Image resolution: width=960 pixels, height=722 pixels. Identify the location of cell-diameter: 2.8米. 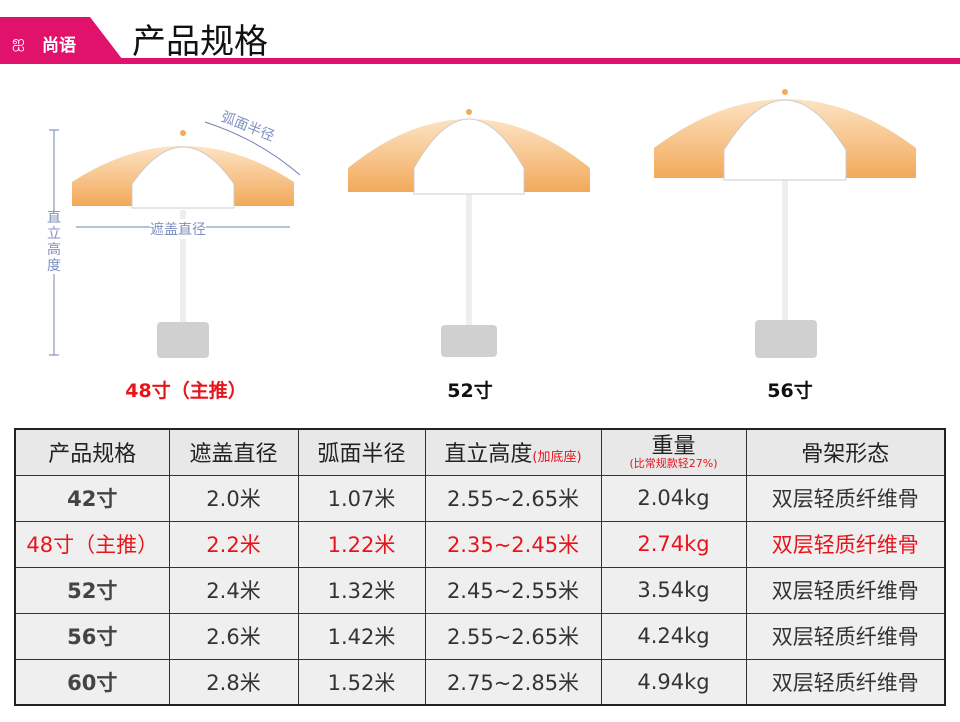
(233, 682).